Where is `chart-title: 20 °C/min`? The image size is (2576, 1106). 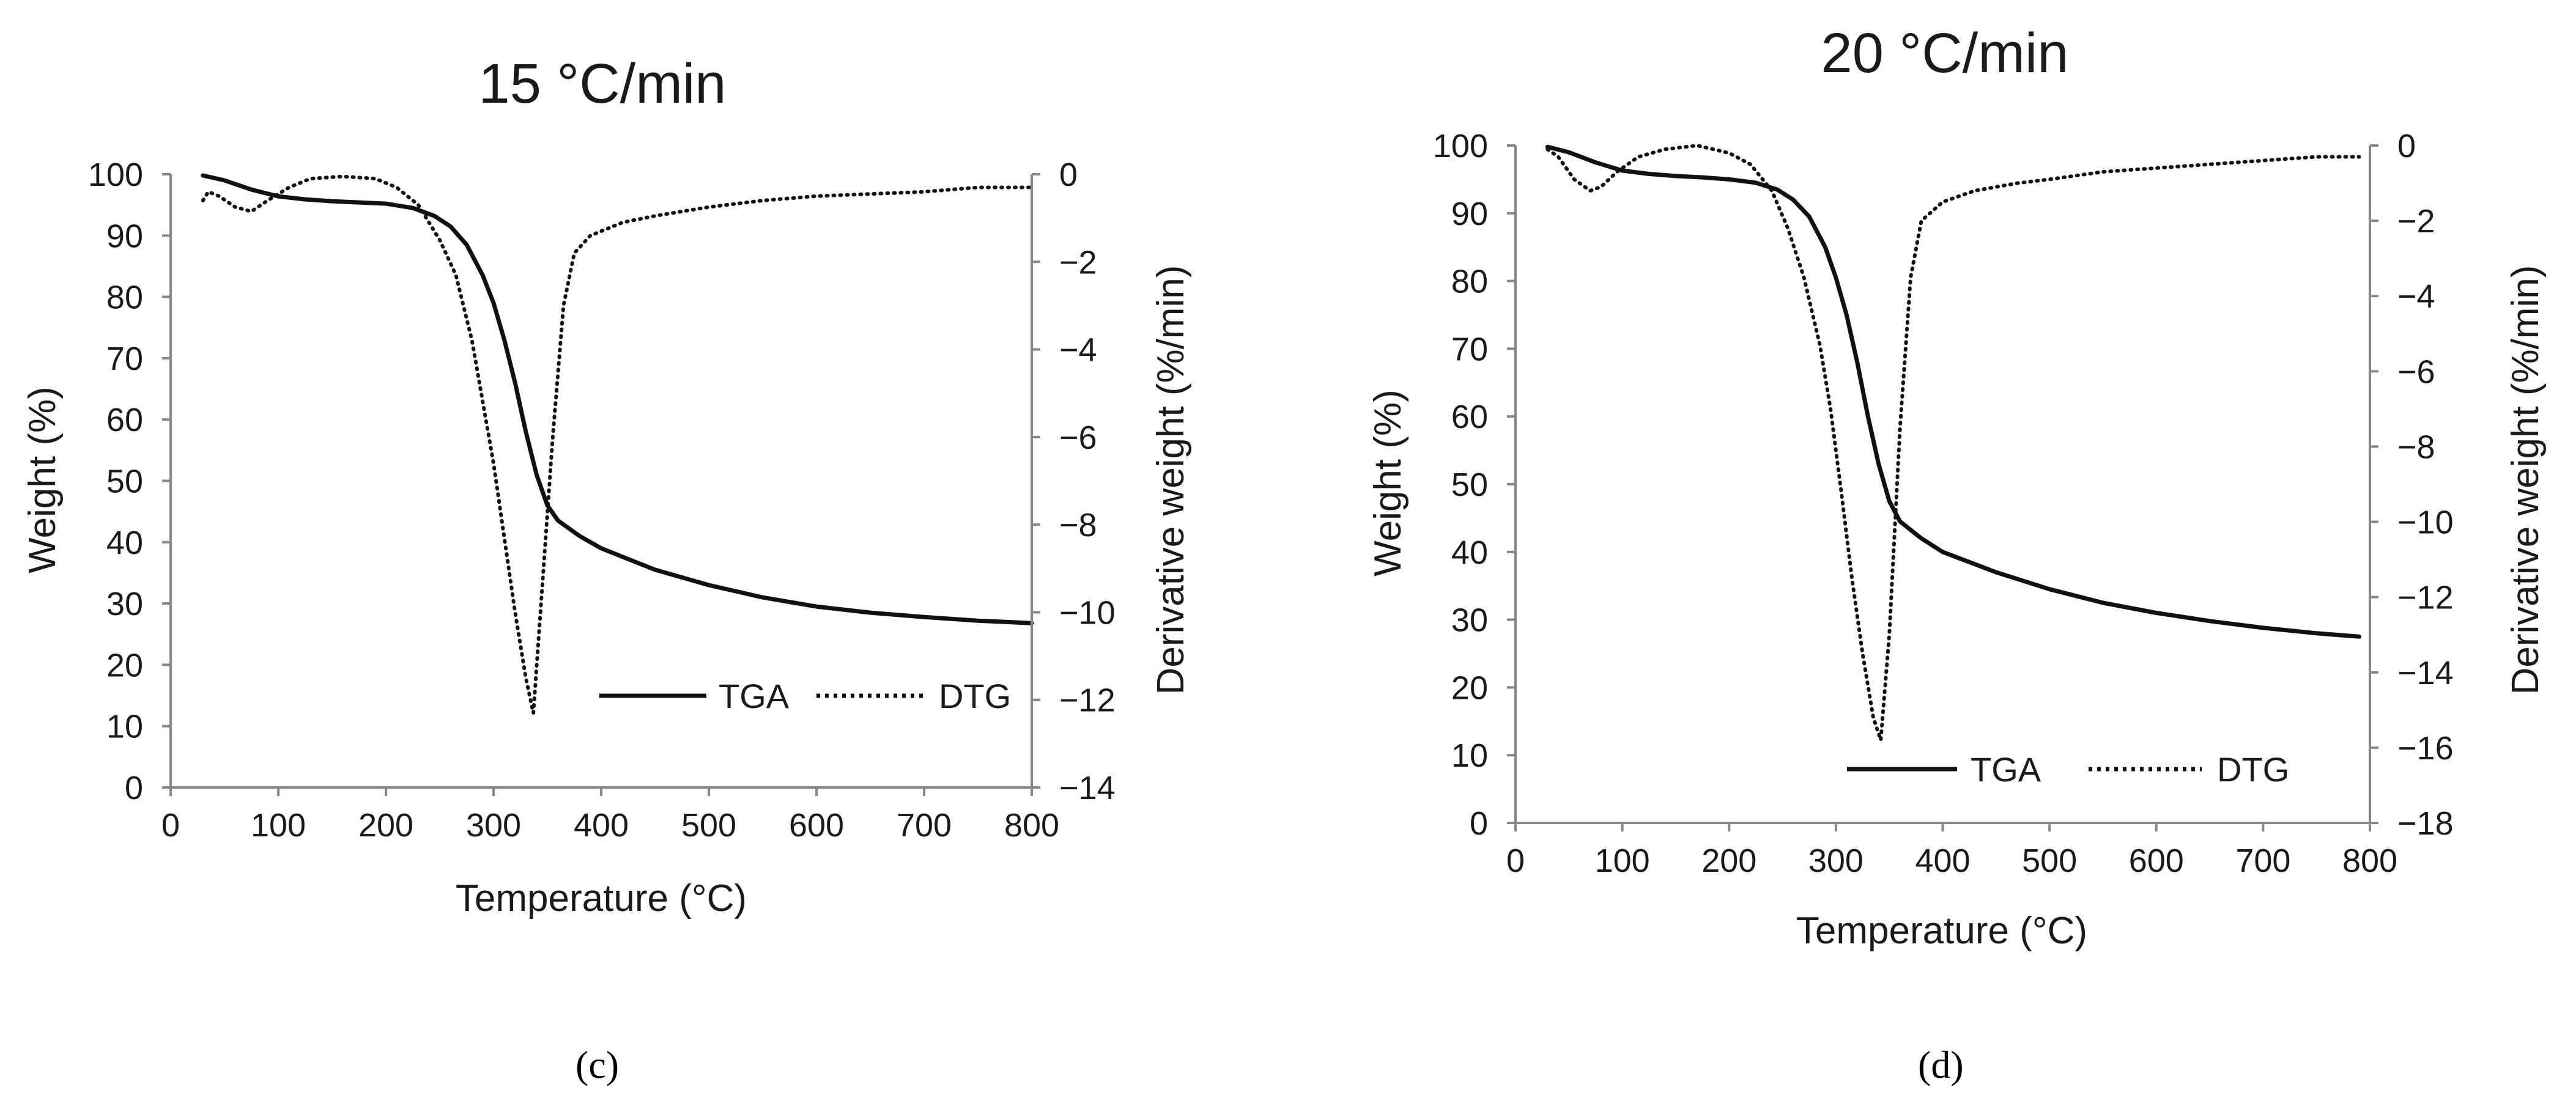 chart-title: 20 °C/min is located at coordinates (1945, 53).